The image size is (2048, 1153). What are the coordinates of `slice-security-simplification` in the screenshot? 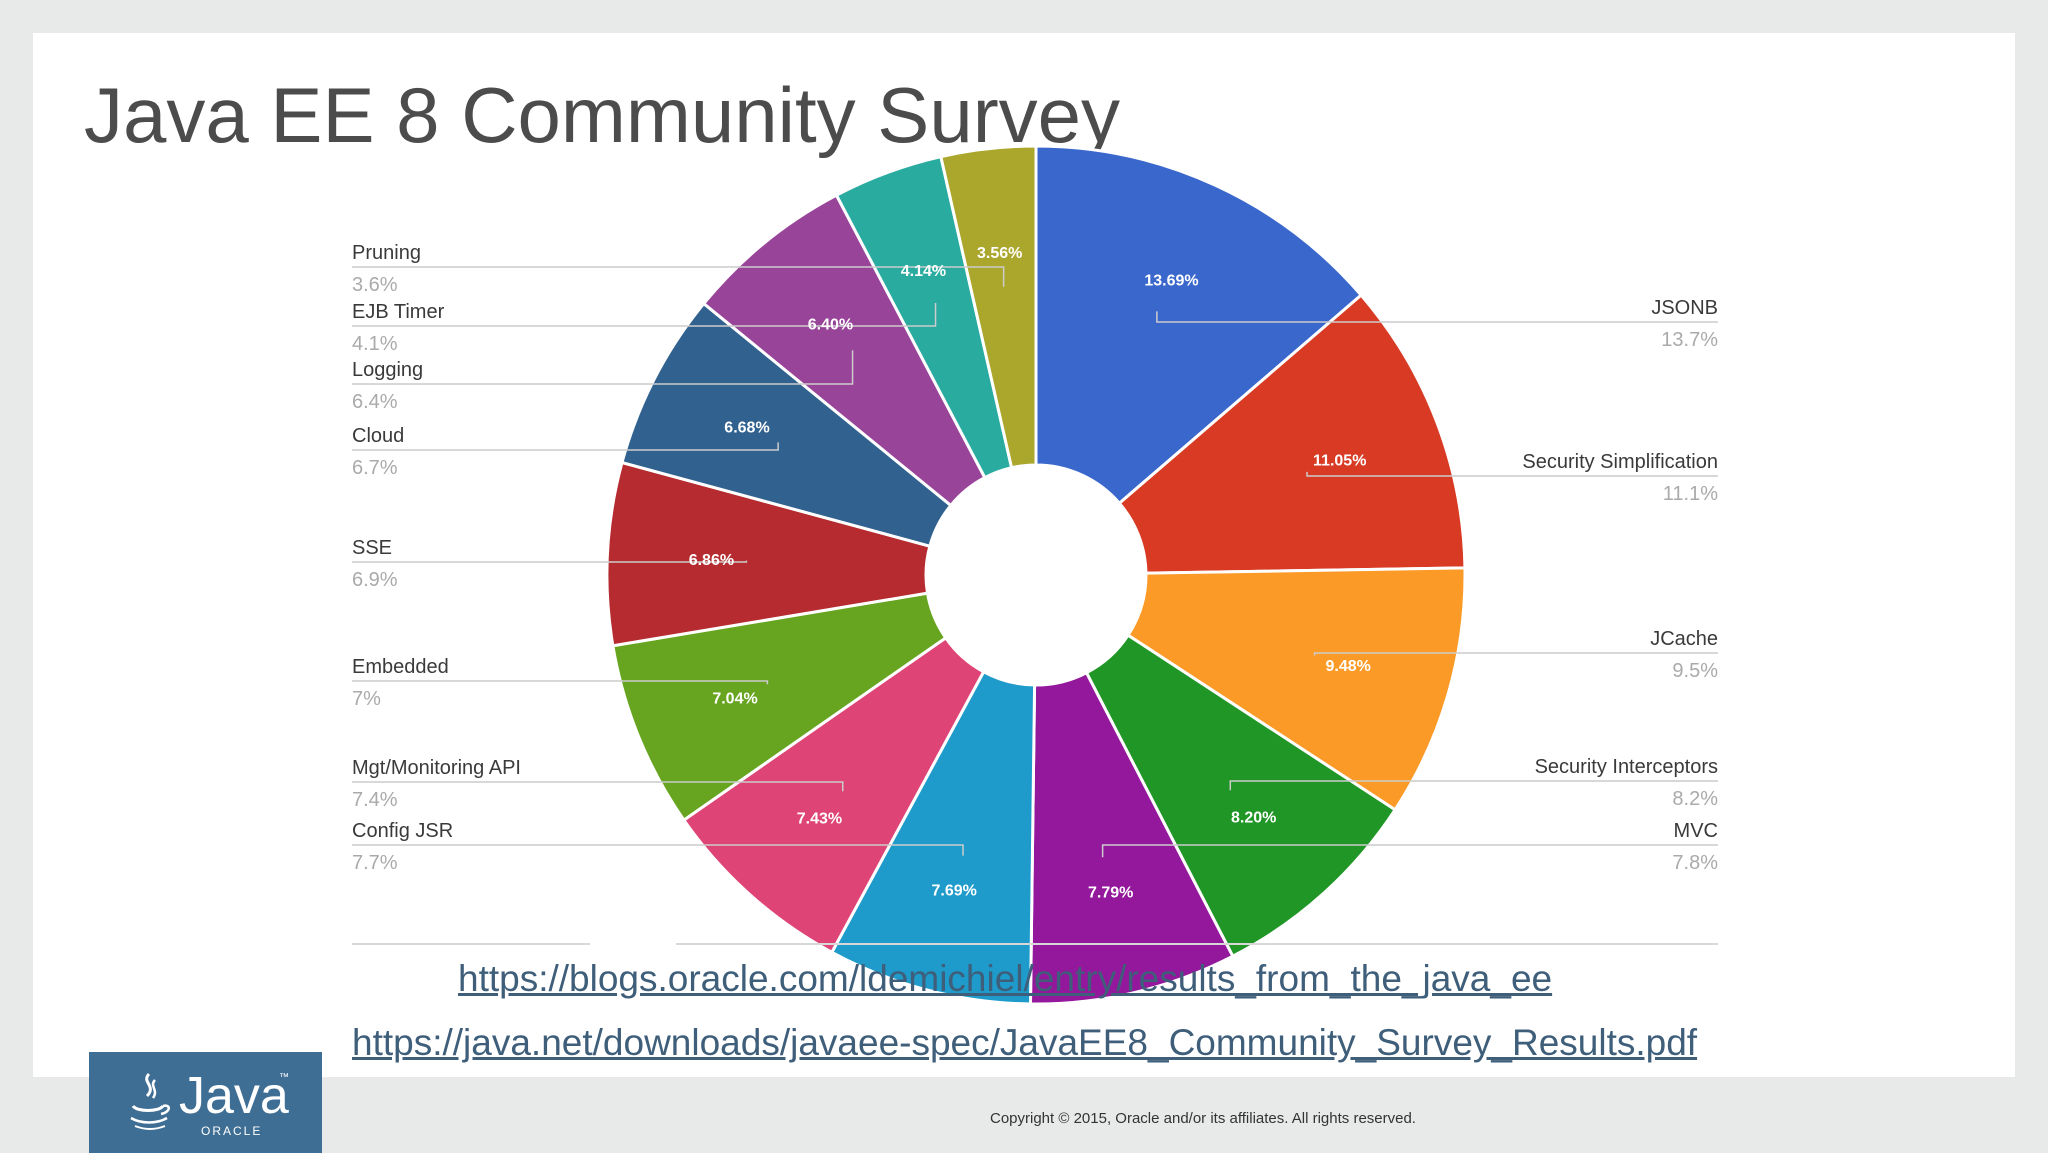 It's located at (1292, 434).